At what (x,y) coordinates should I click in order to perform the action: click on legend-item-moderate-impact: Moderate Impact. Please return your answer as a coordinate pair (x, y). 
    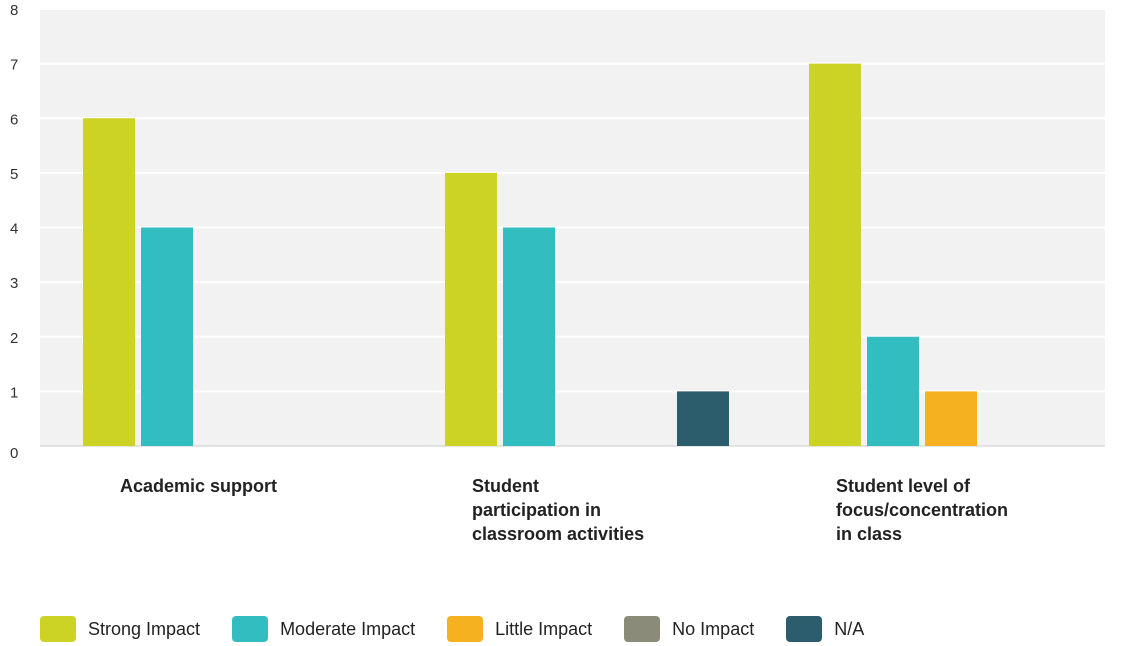
    Looking at the image, I should click on (323, 629).